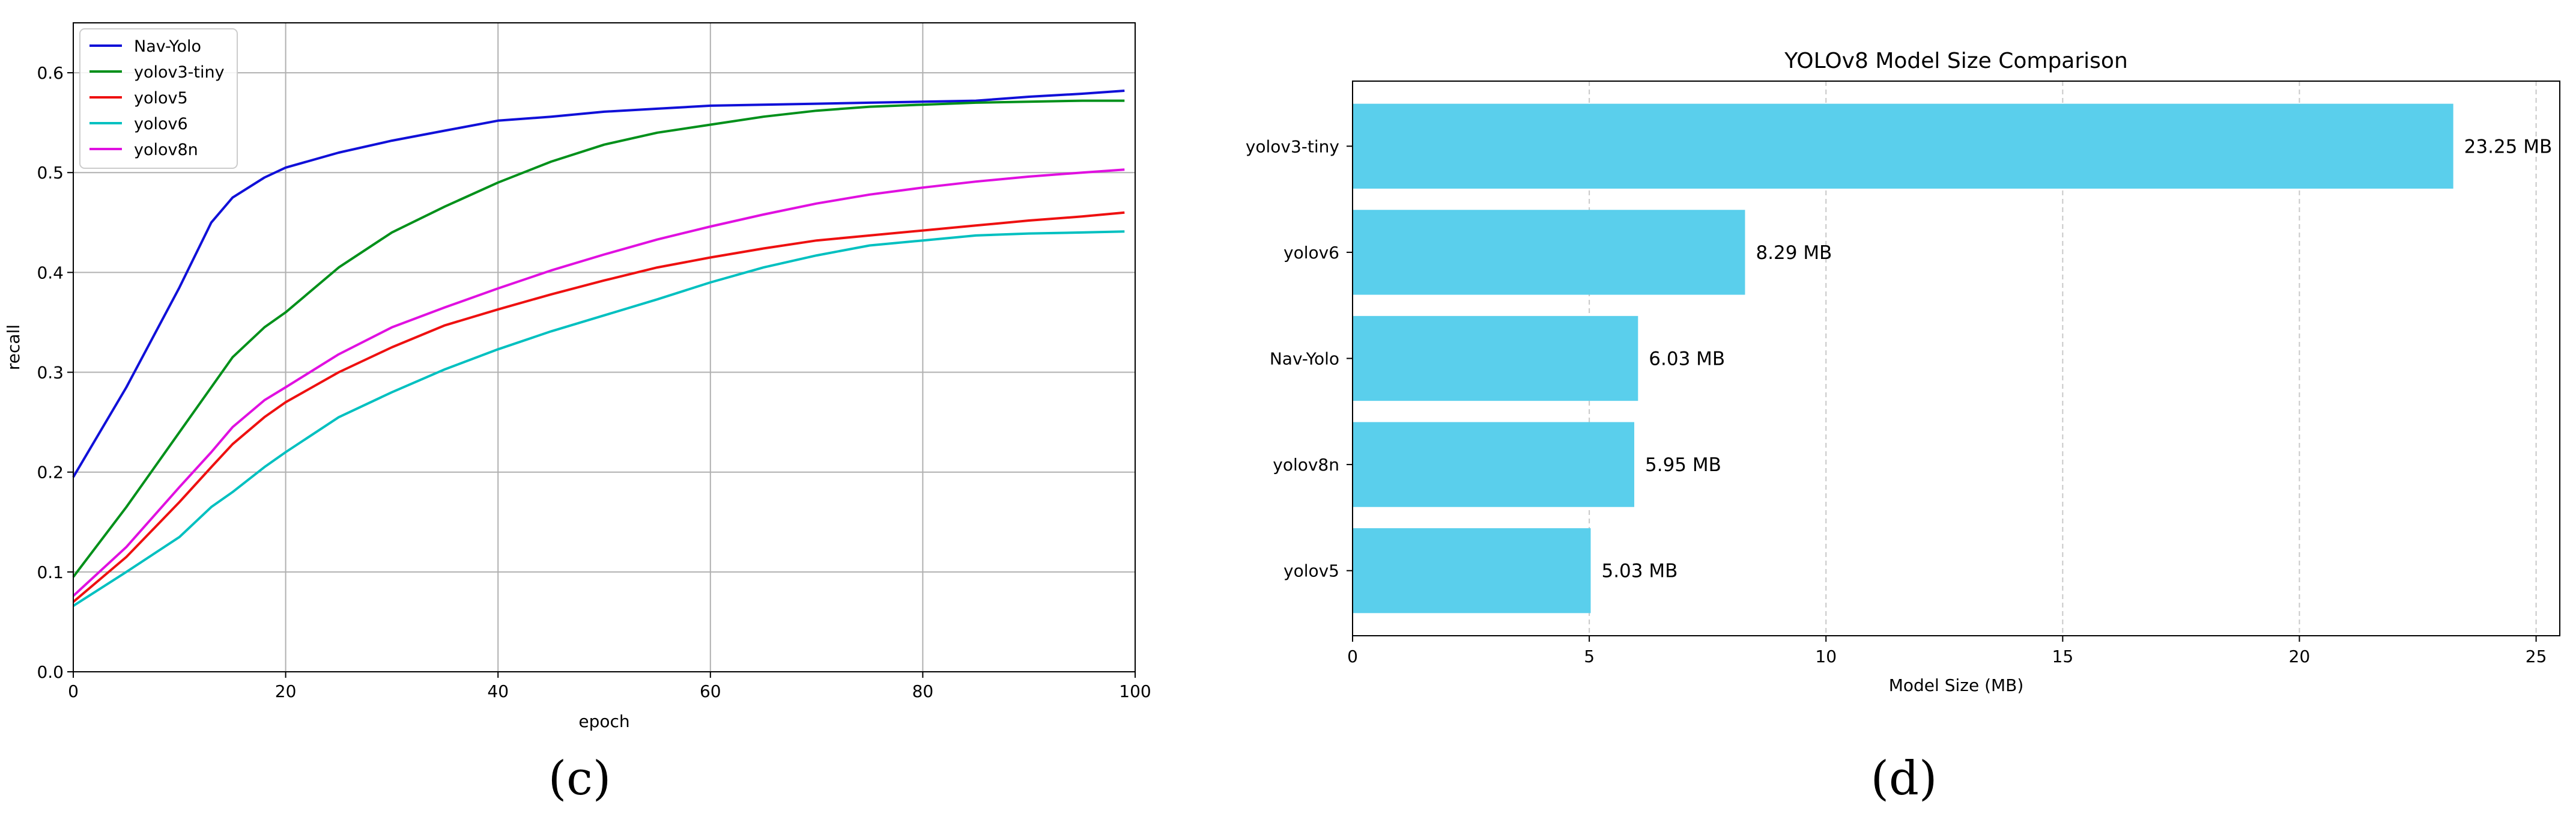  Describe the element at coordinates (1904, 779) in the screenshot. I see `panel-label-d: (d)` at that location.